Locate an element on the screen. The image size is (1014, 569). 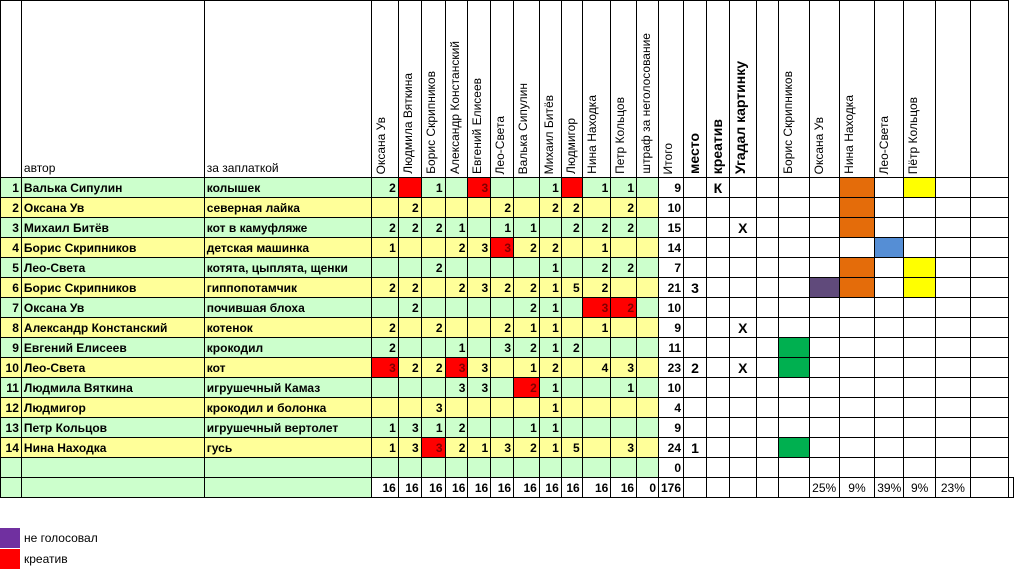
total-cell: 10 is located at coordinates (671, 307).